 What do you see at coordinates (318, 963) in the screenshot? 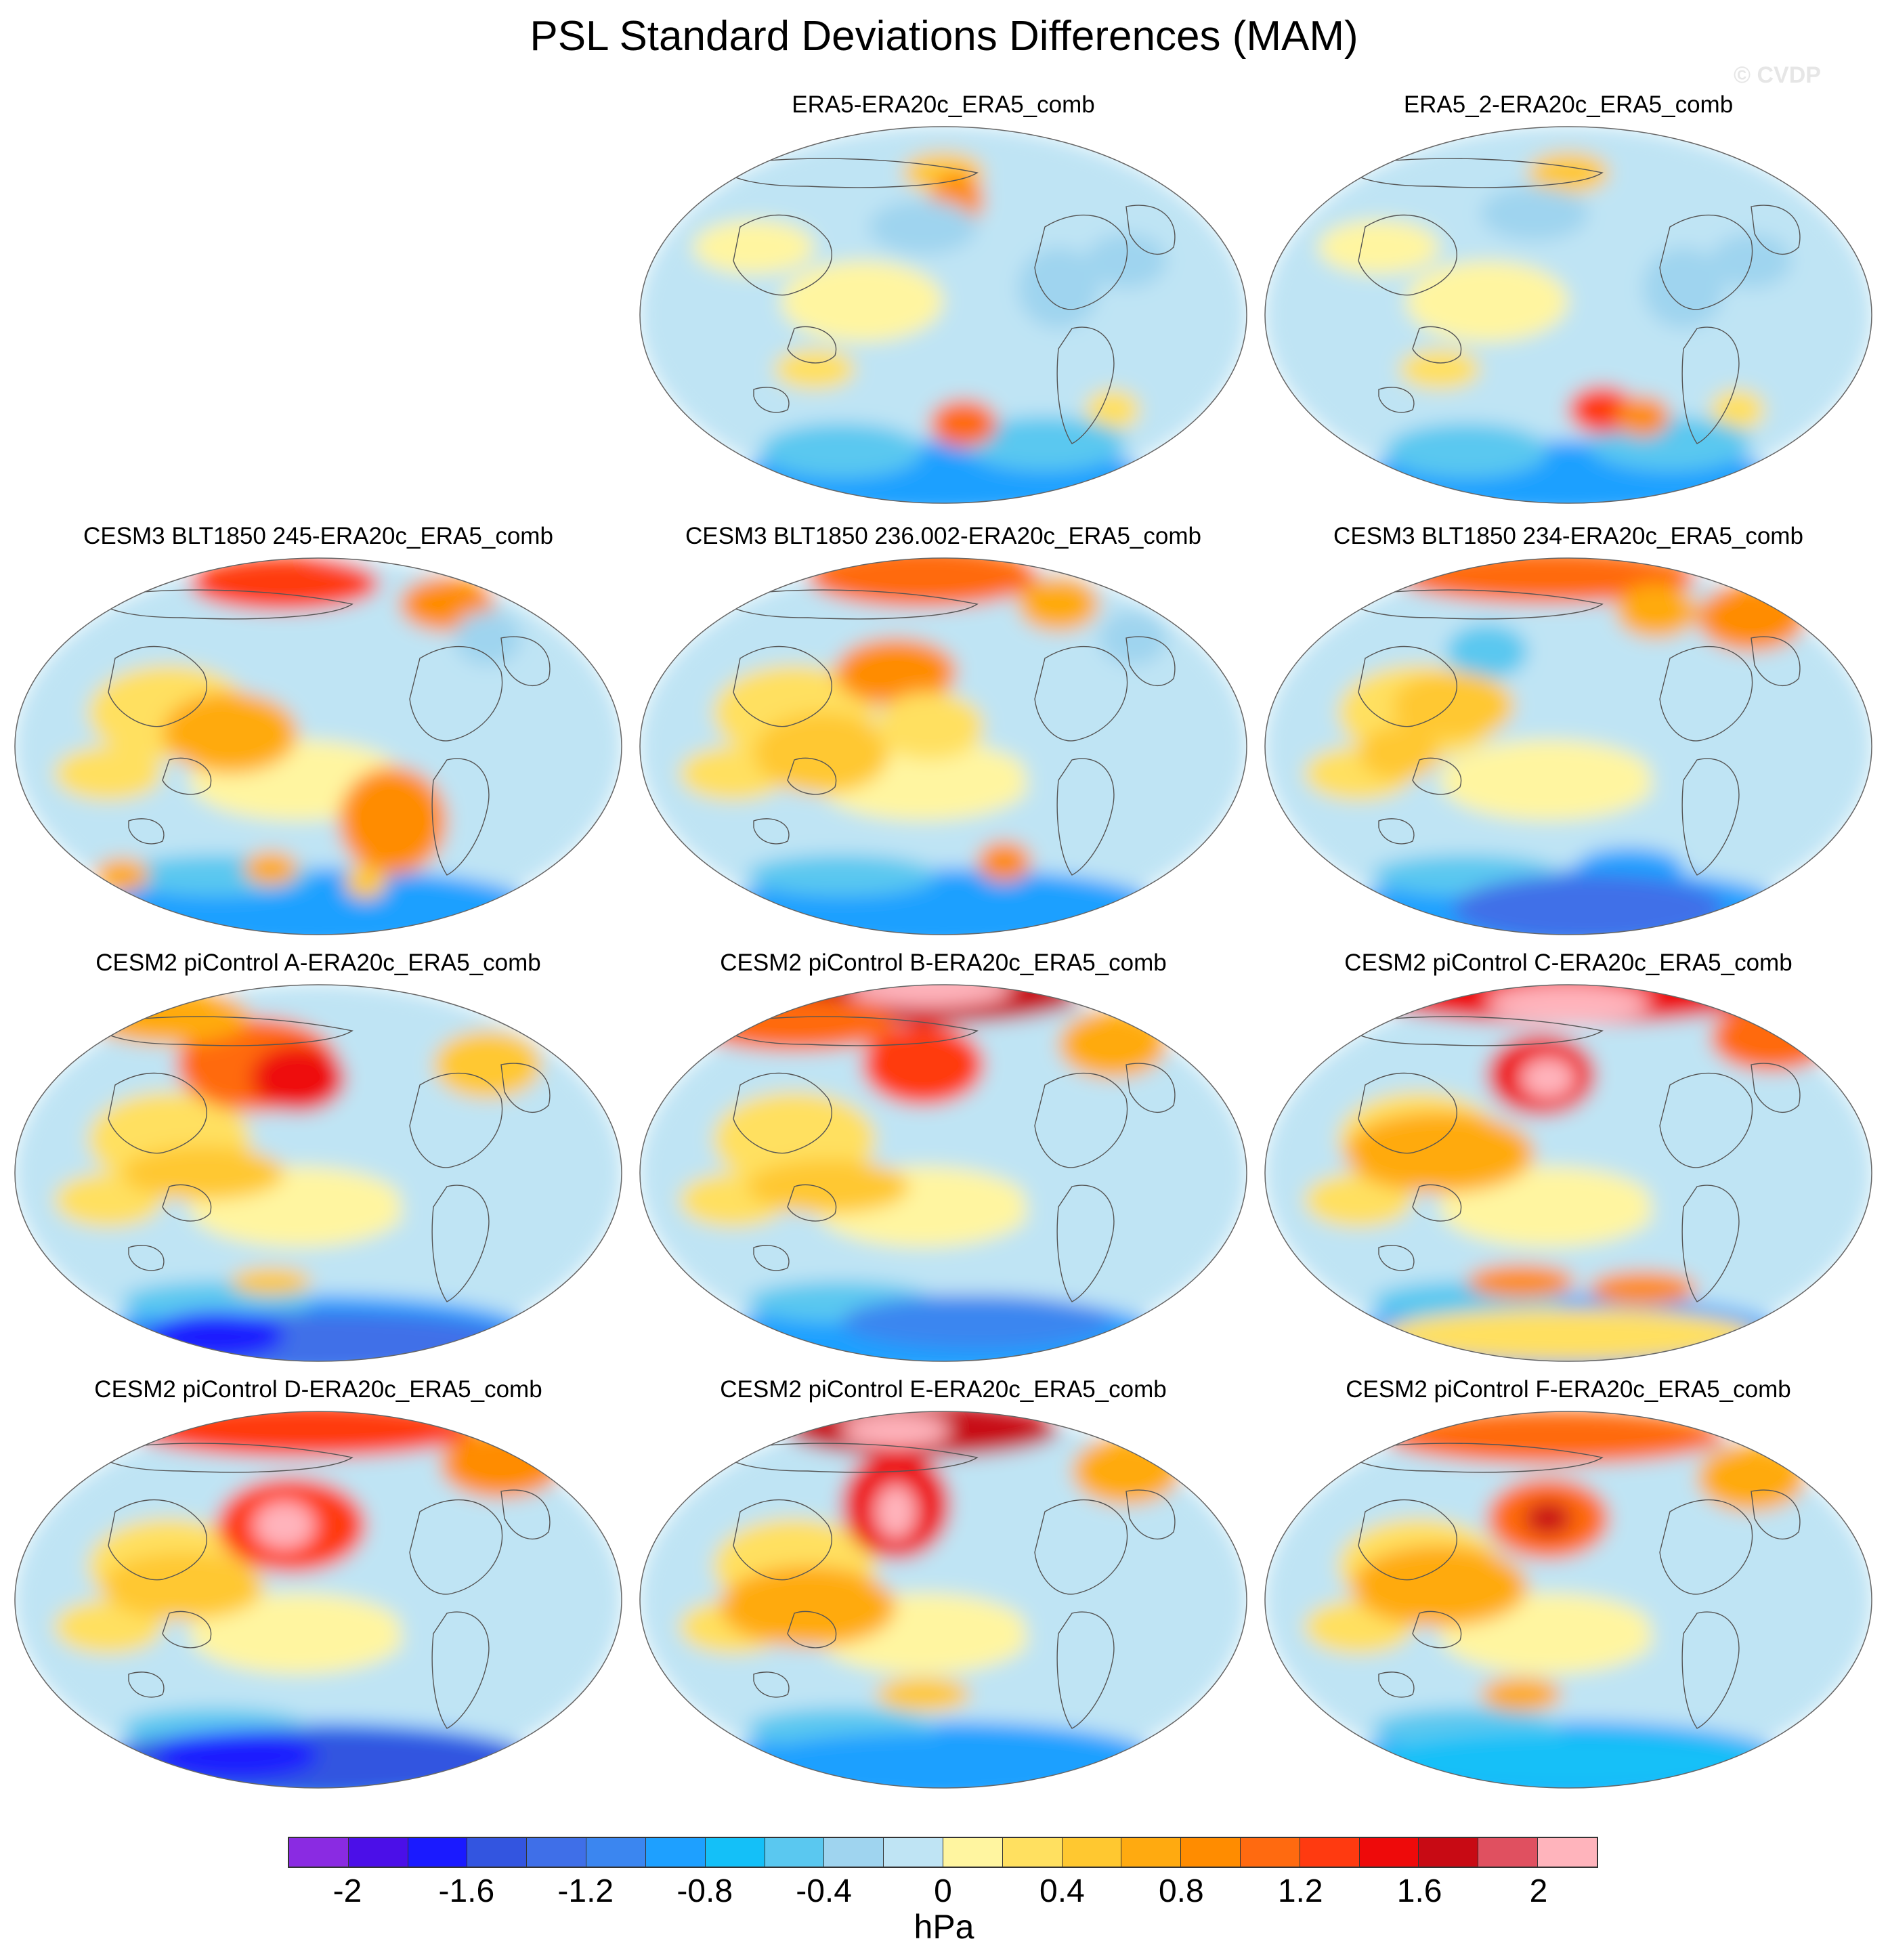
I see `panel-title: CESM2 piControl A-ERA20c_ERA5_comb` at bounding box center [318, 963].